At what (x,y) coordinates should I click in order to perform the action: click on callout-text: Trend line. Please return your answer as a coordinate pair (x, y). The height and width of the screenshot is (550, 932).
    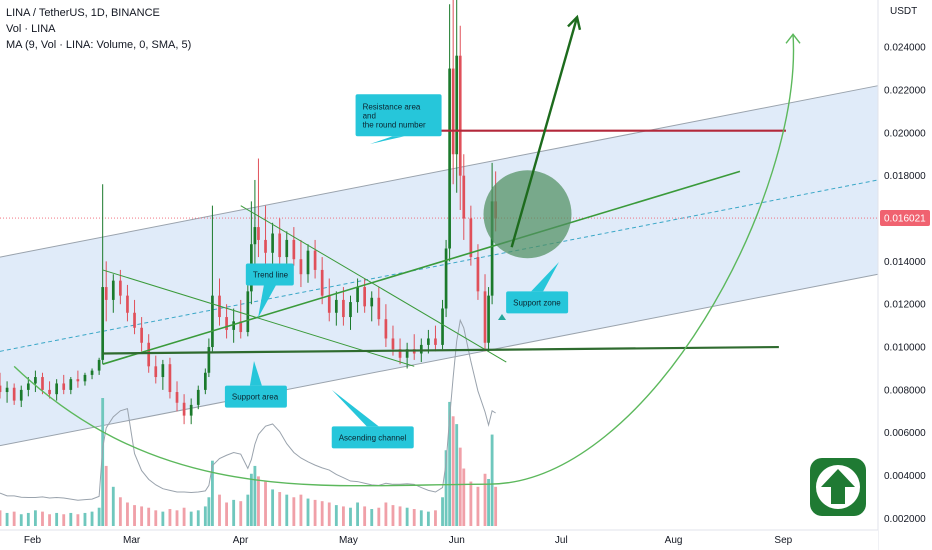
    Looking at the image, I should click on (271, 275).